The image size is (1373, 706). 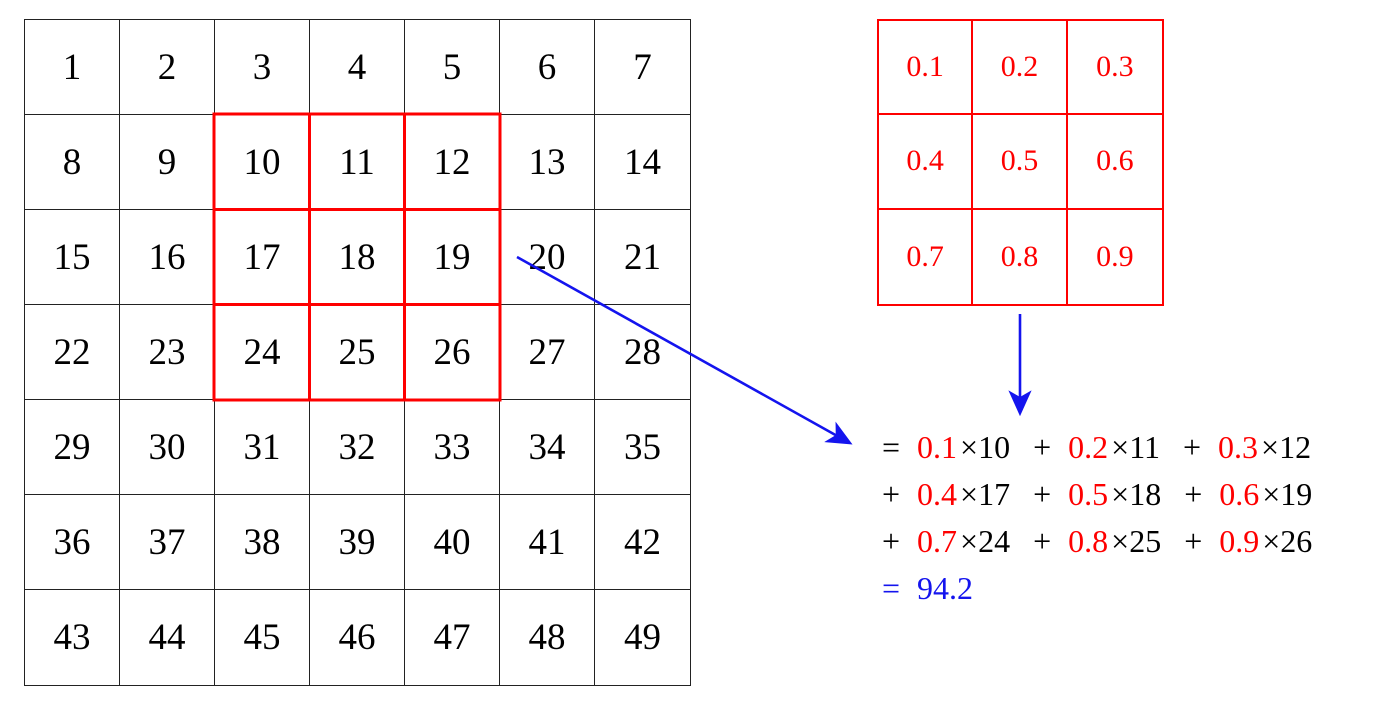 What do you see at coordinates (926, 162) in the screenshot?
I see `kernel-cell: 0.4` at bounding box center [926, 162].